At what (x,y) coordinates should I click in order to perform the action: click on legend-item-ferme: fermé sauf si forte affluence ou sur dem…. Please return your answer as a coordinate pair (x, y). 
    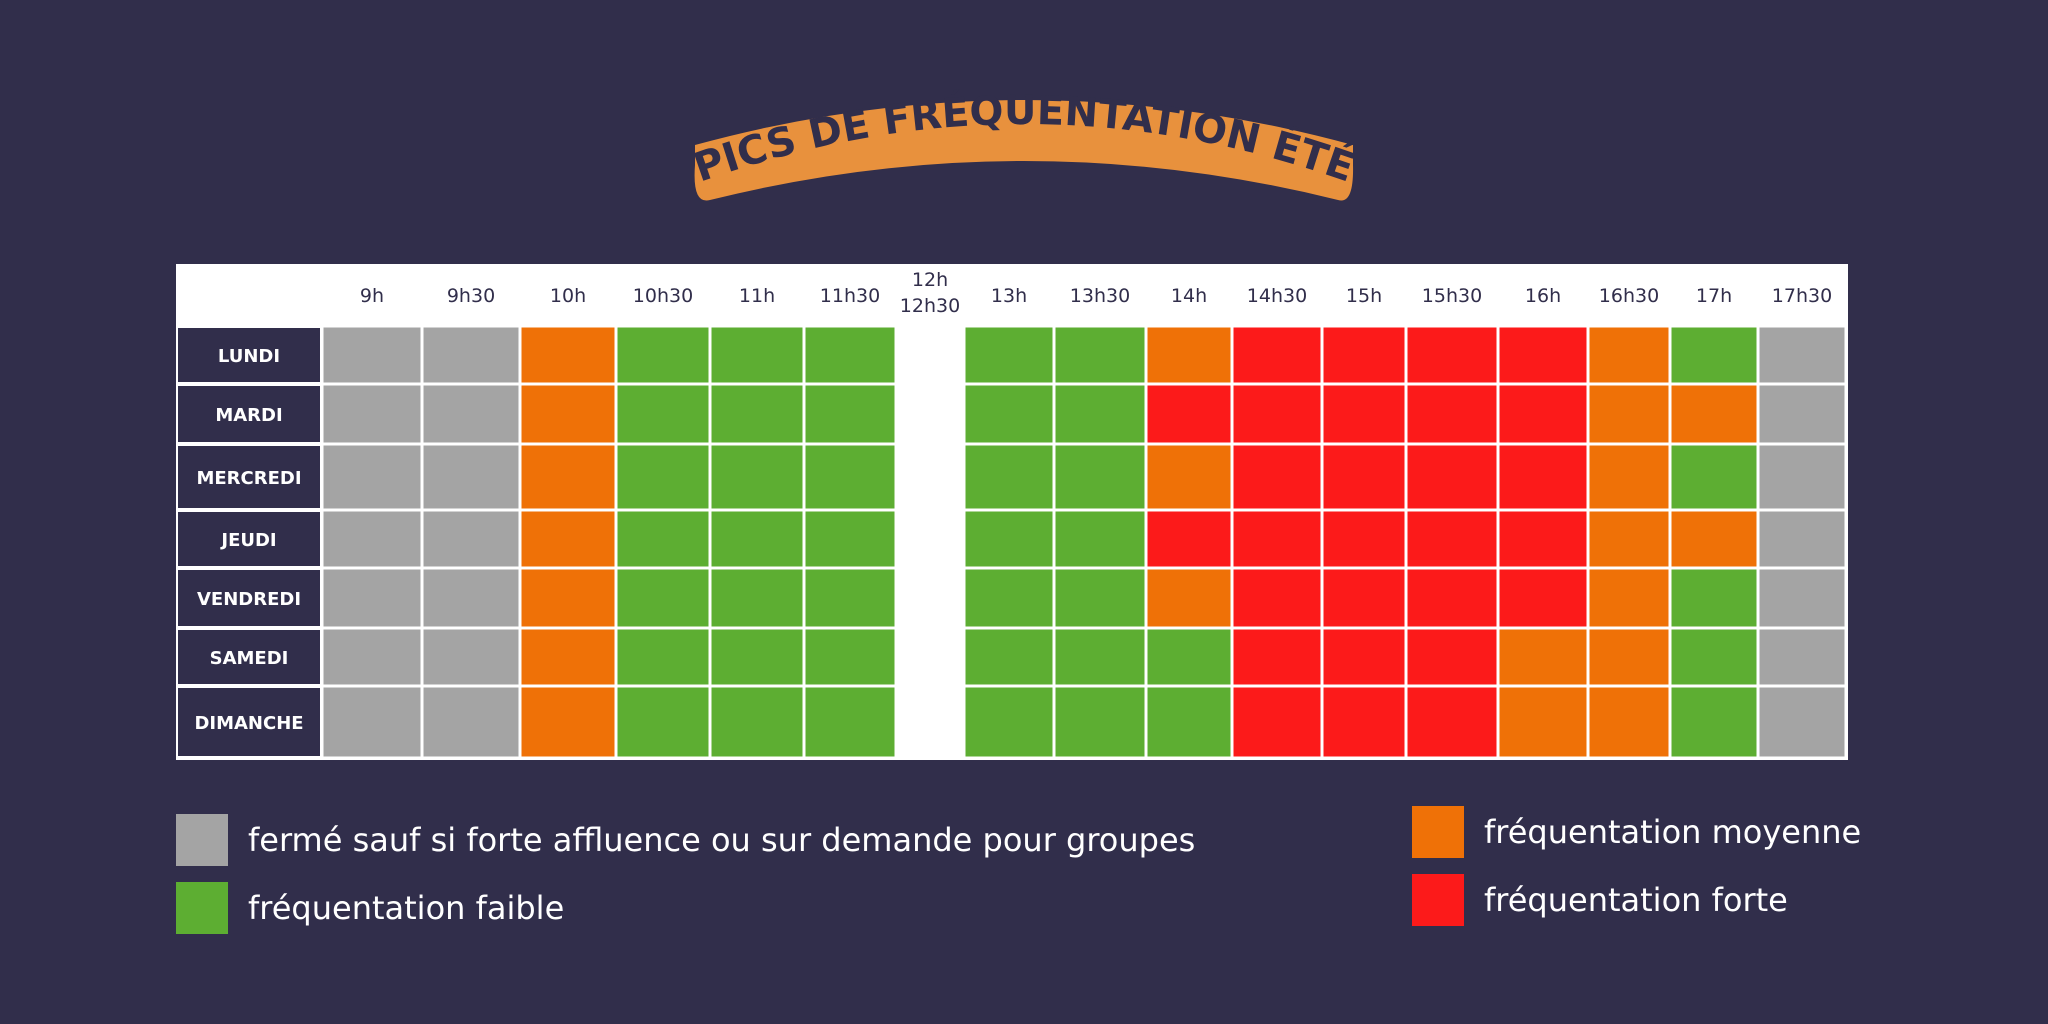
    Looking at the image, I should click on (685, 840).